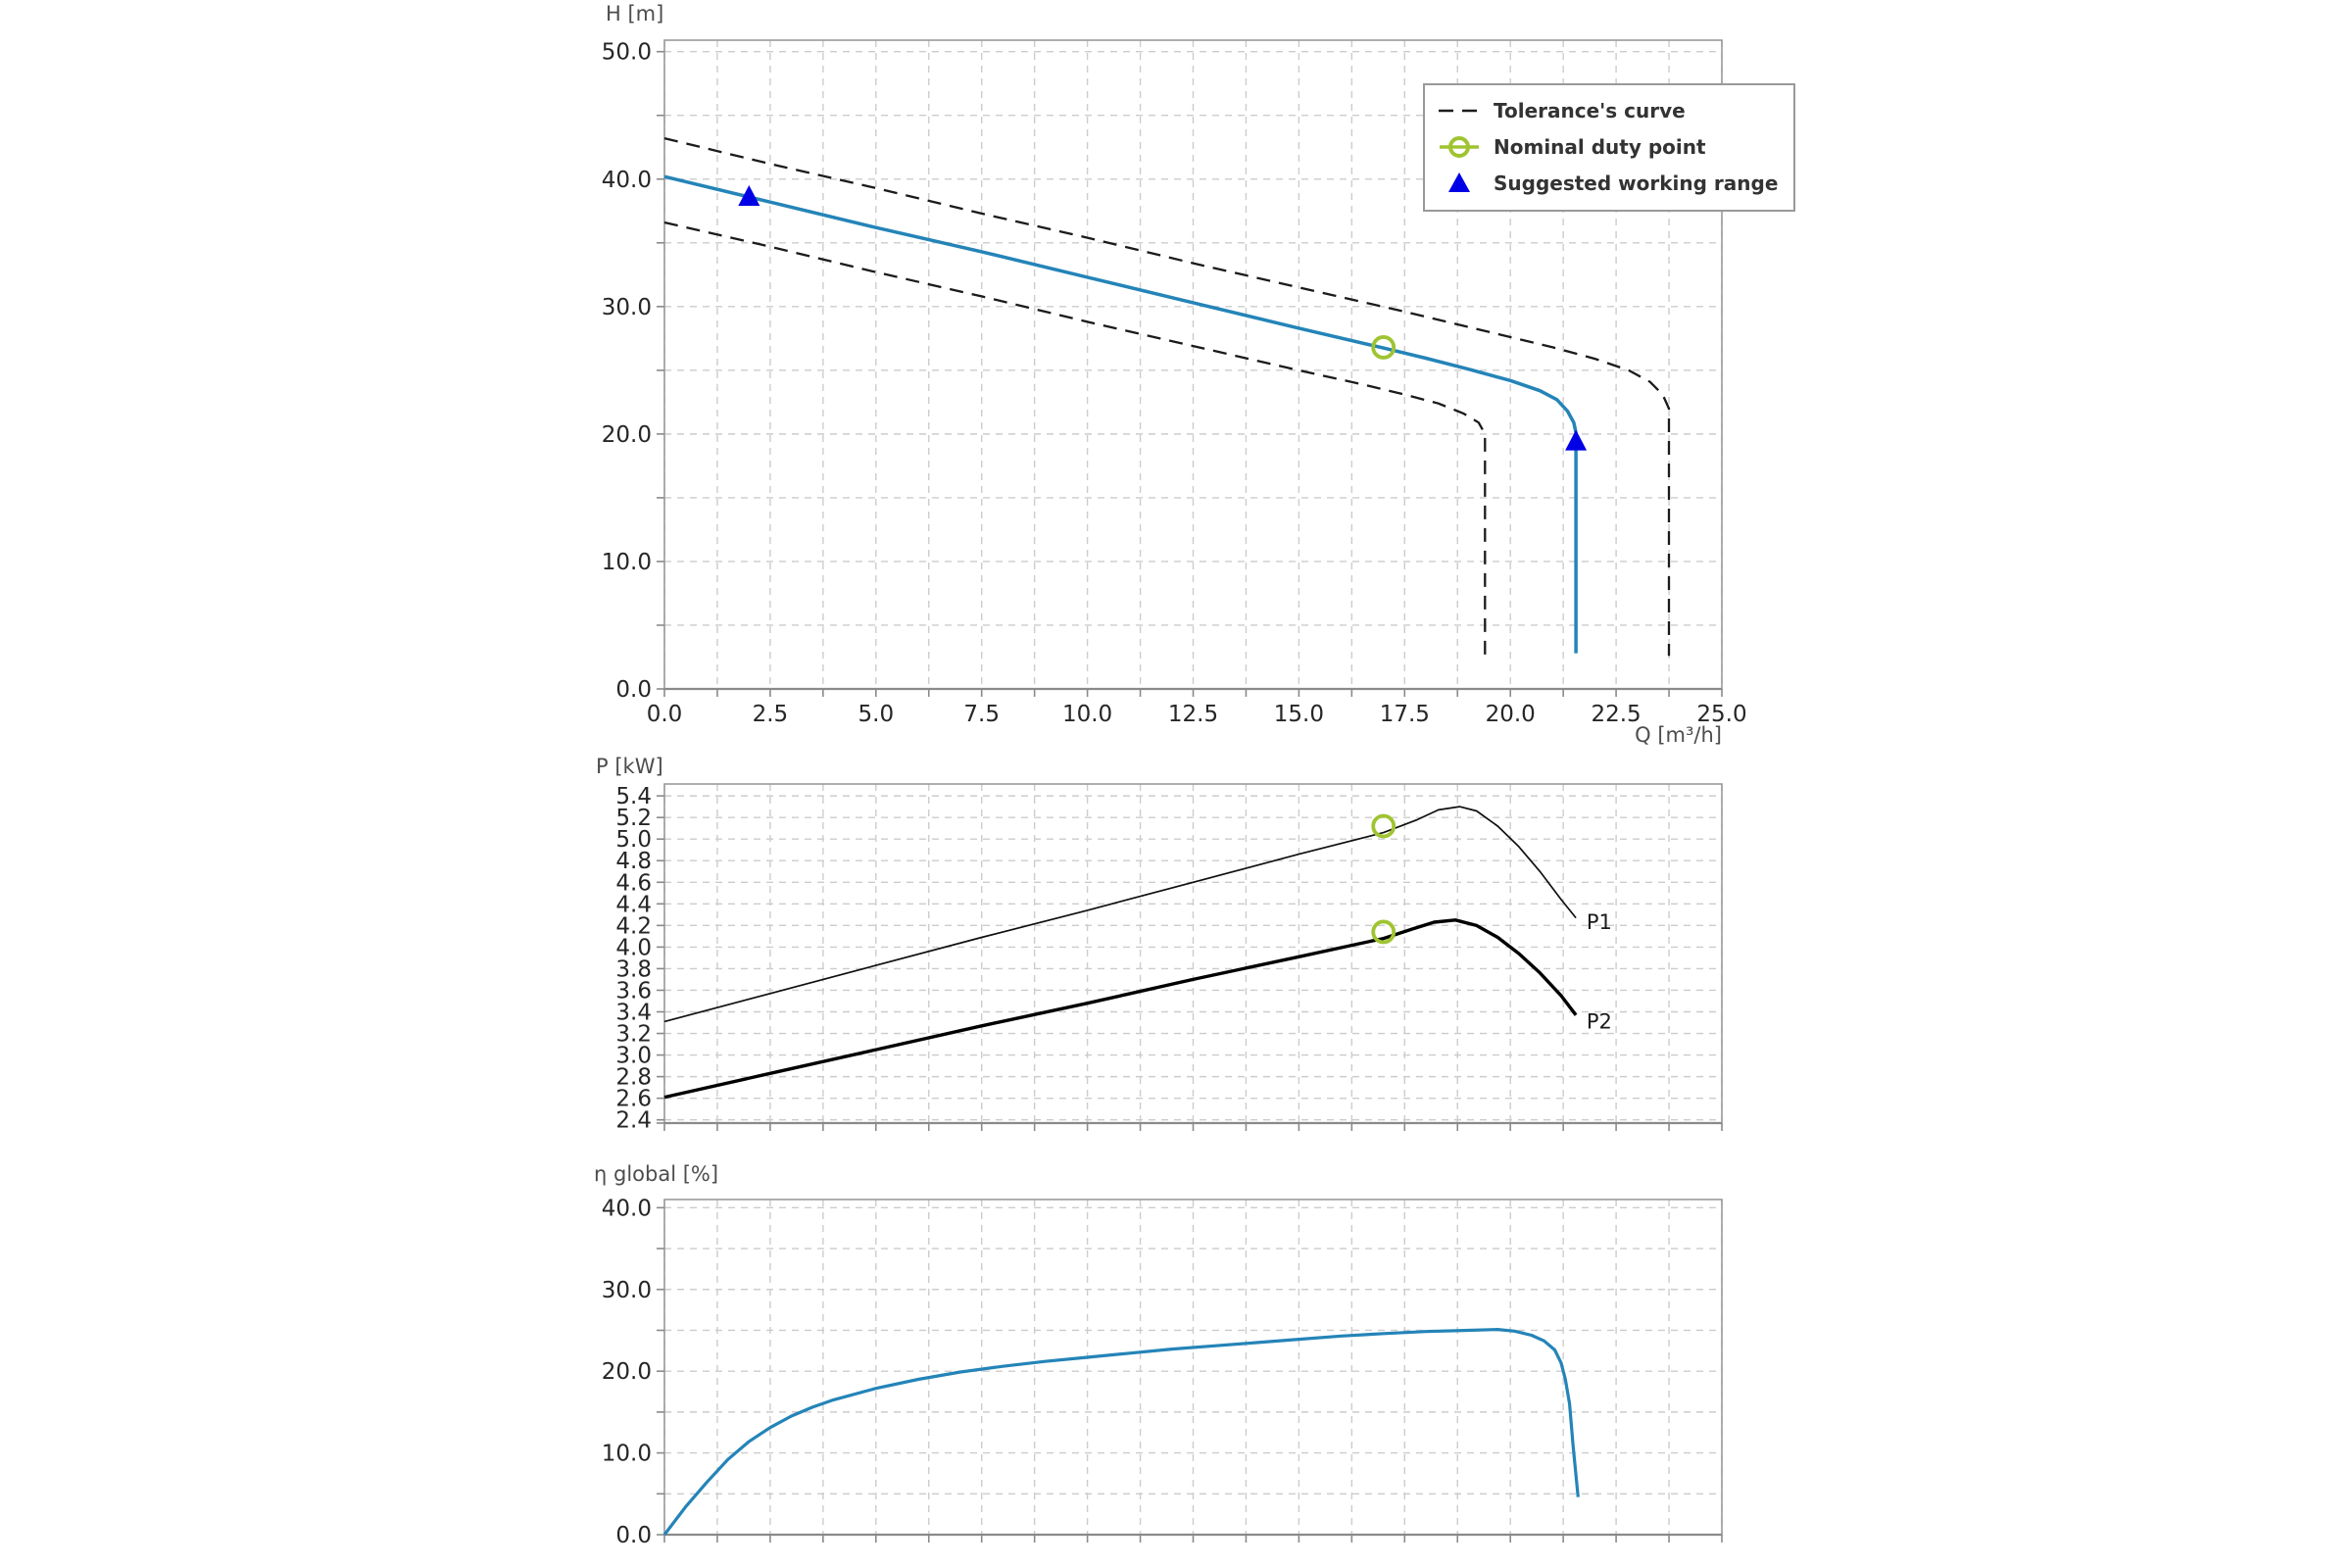 The height and width of the screenshot is (1568, 2352). What do you see at coordinates (1616, 714) in the screenshot?
I see `x-tick-label: 22.5` at bounding box center [1616, 714].